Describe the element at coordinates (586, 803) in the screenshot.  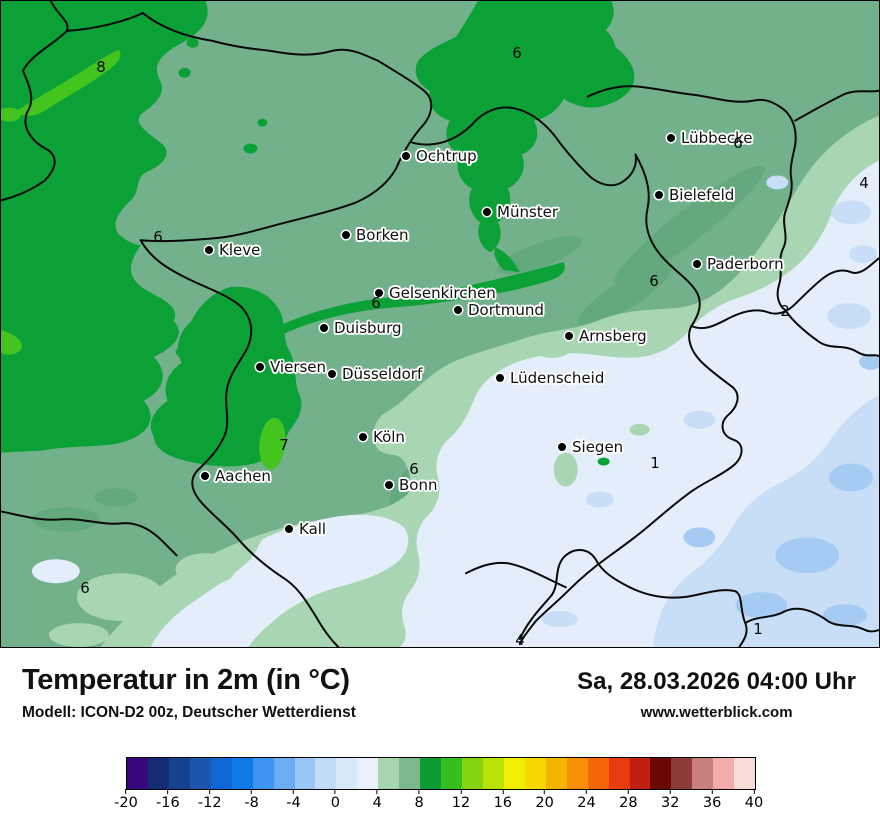
I see `colorbar-tick-label: 24` at that location.